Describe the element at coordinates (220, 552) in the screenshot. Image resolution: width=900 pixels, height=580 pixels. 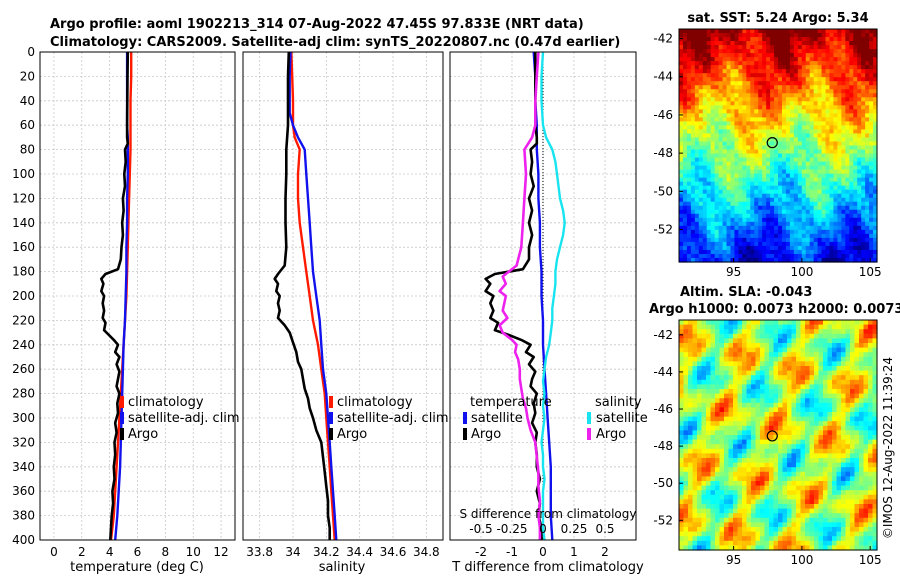
I see `x-tick-label: 12` at that location.